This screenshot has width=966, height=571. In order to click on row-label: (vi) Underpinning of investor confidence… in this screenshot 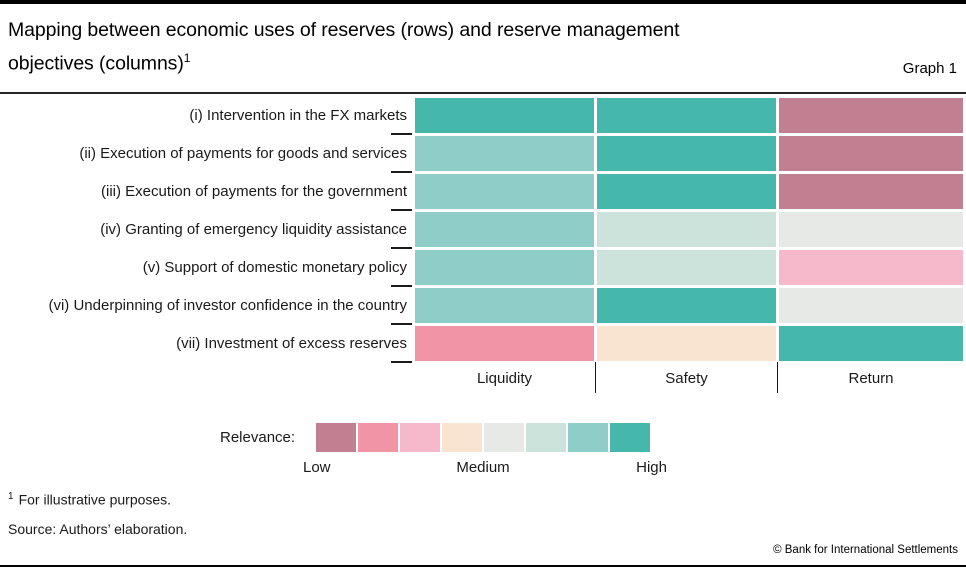, I will do `click(206, 306)`.